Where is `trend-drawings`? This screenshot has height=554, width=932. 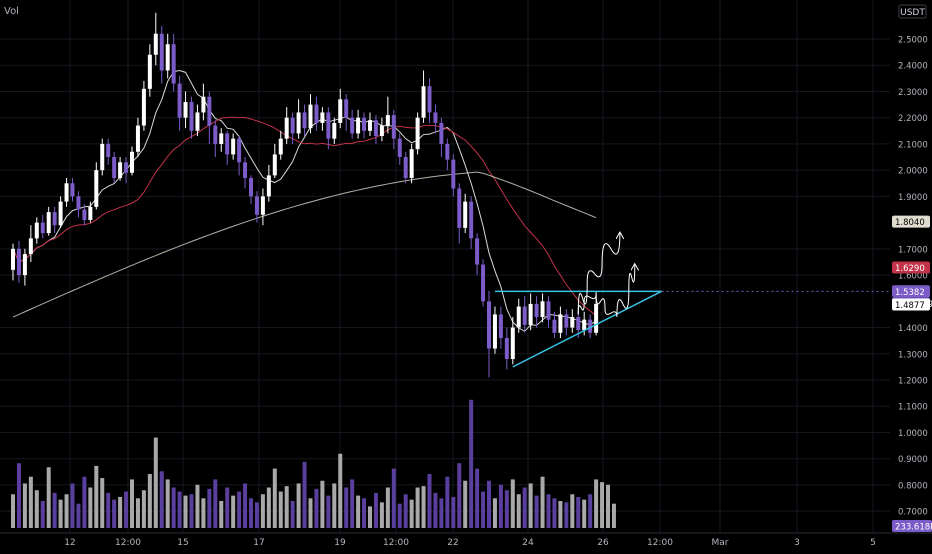 trend-drawings is located at coordinates (692, 300).